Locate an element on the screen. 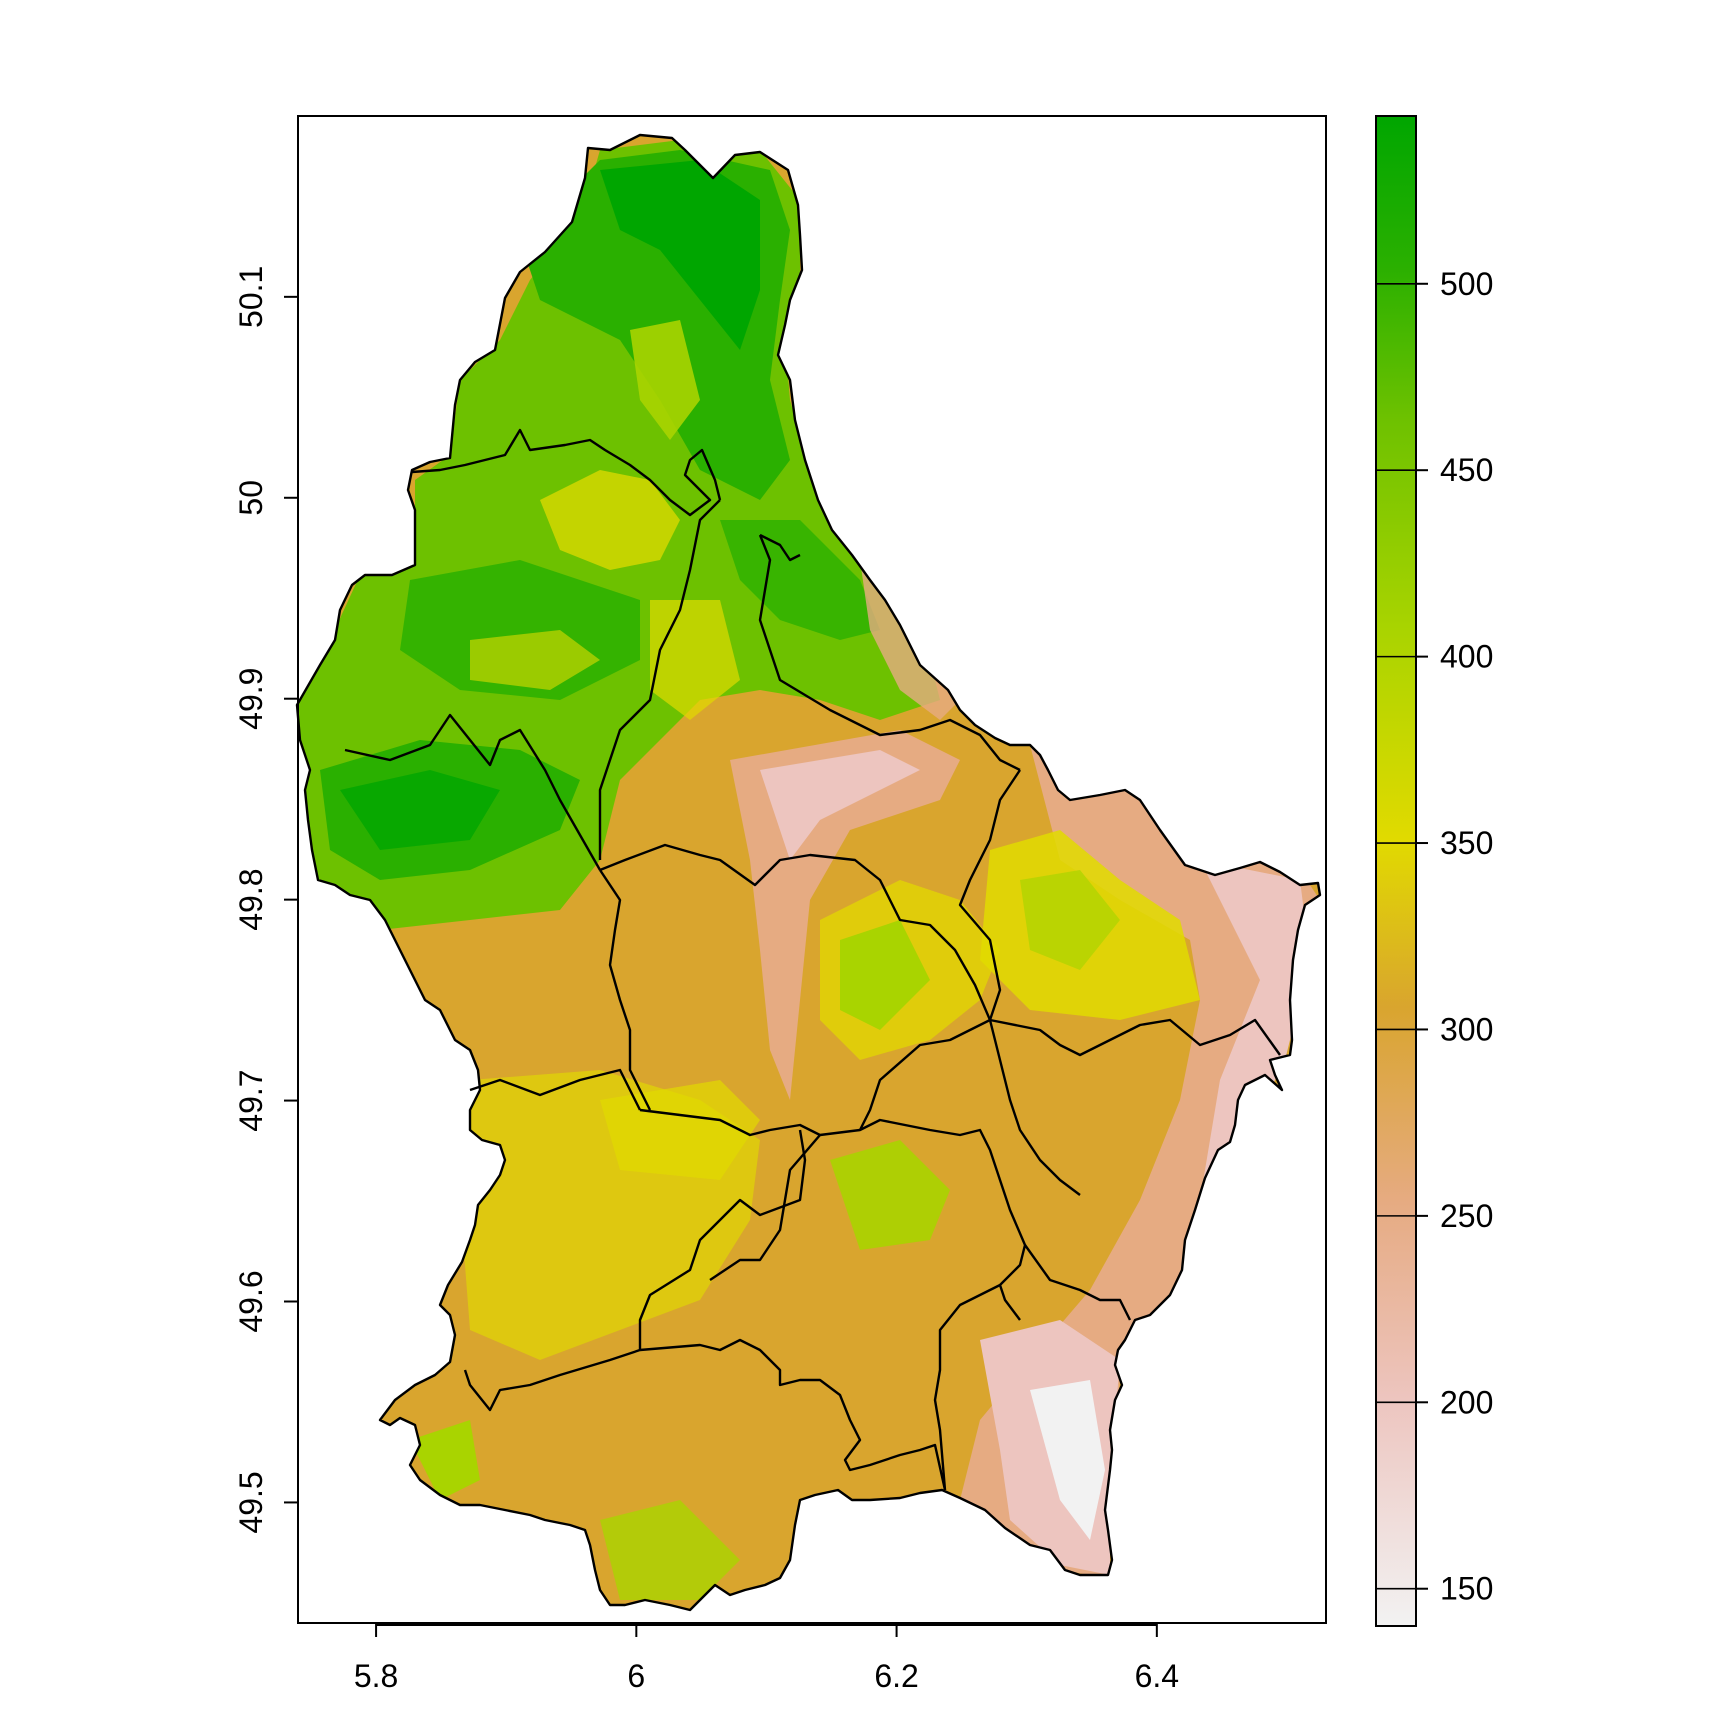  x-tick-label: 6.2 is located at coordinates (896, 1676).